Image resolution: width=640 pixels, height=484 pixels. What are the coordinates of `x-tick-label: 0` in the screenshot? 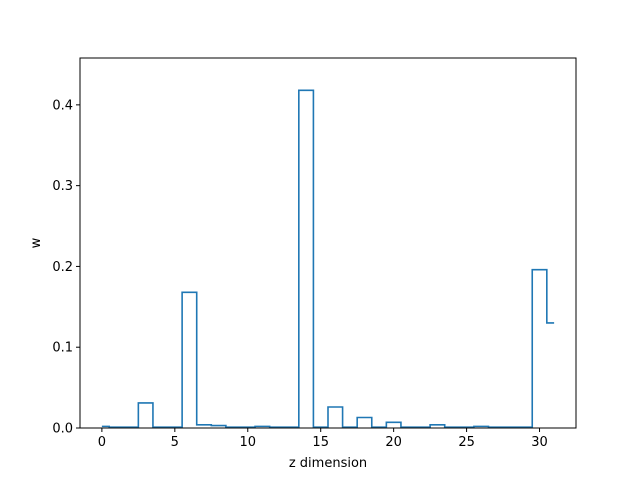 It's located at (102, 442).